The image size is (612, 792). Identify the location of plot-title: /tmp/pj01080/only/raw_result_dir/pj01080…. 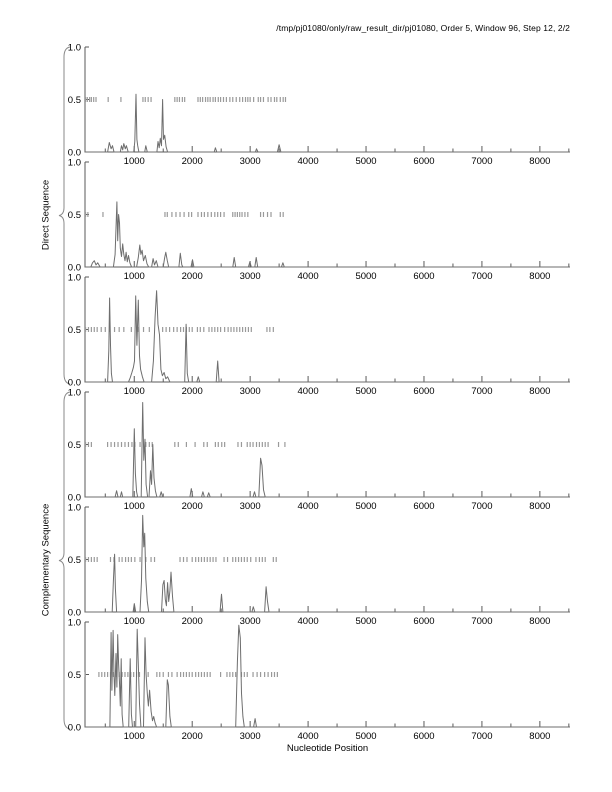
(423, 28).